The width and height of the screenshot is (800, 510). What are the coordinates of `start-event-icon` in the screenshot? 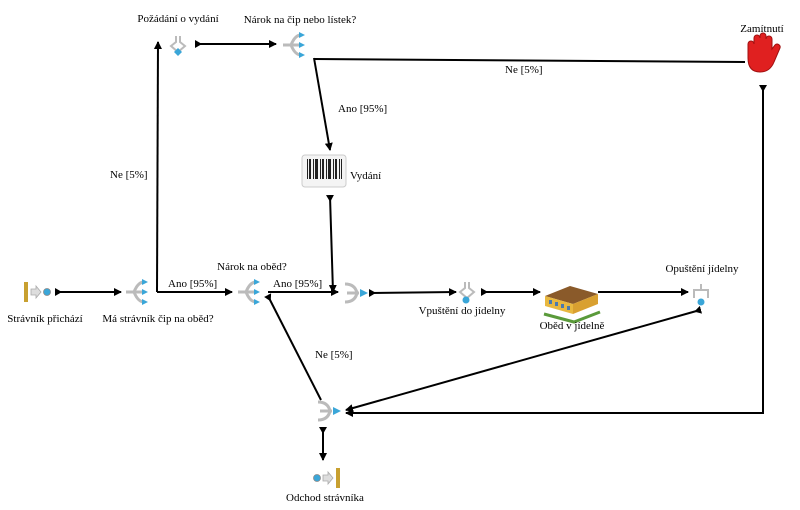 It's located at (37, 292).